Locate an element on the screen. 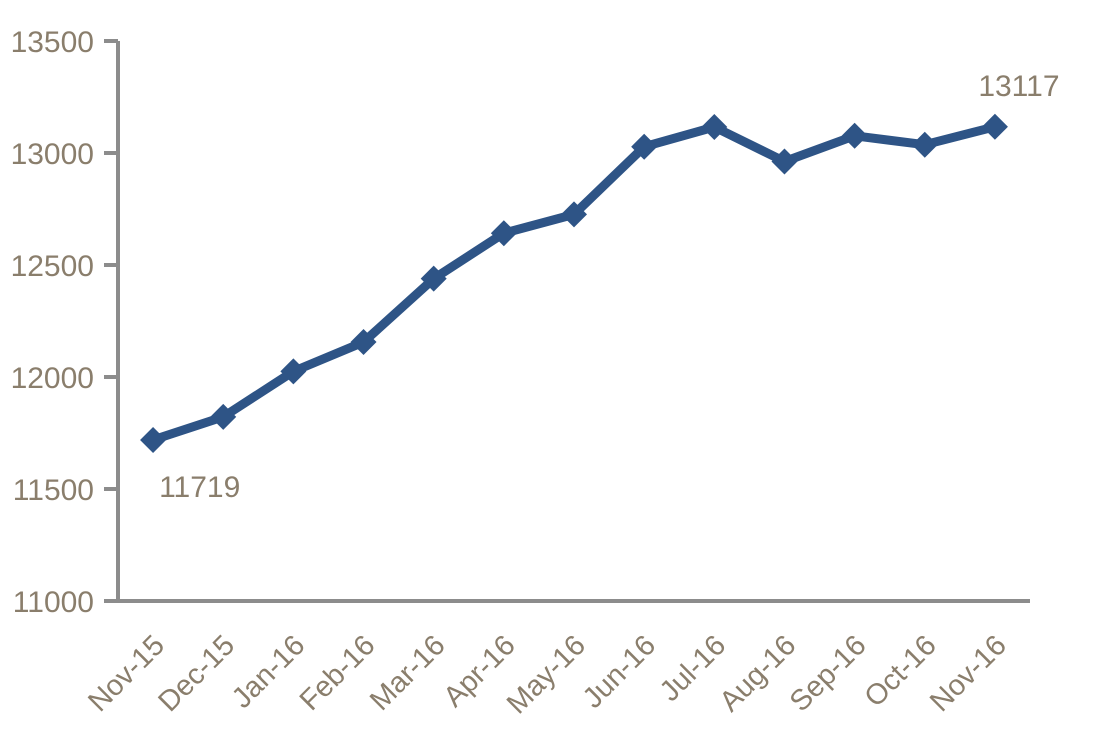  x-tick-label: Dec-15 is located at coordinates (196, 673).